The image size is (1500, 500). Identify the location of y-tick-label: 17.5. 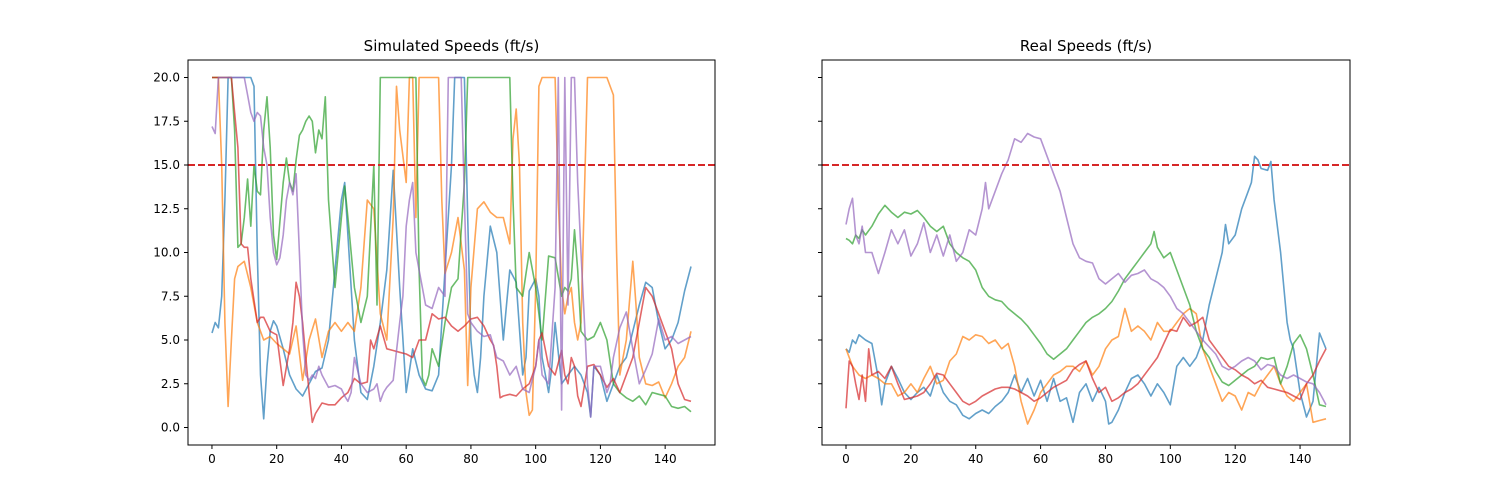
(166, 121).